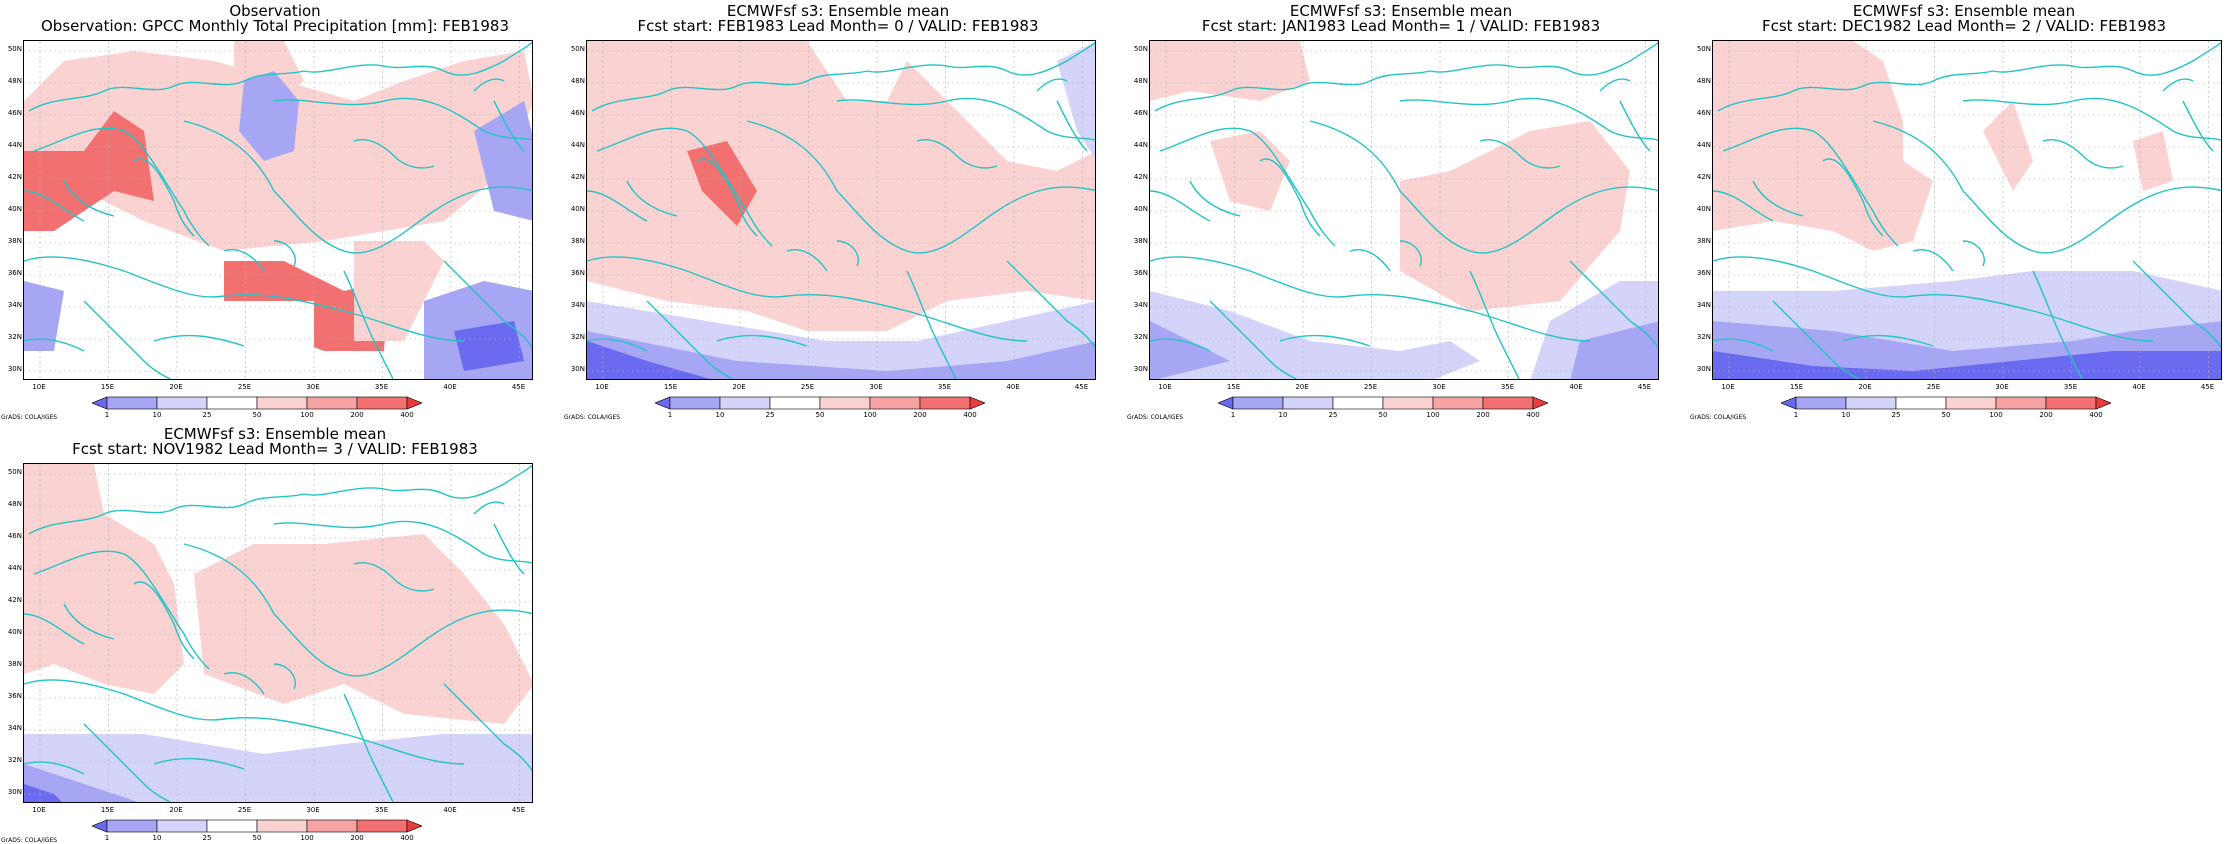  Describe the element at coordinates (14, 209) in the screenshot. I see `lat-tick-label: 40N` at that location.